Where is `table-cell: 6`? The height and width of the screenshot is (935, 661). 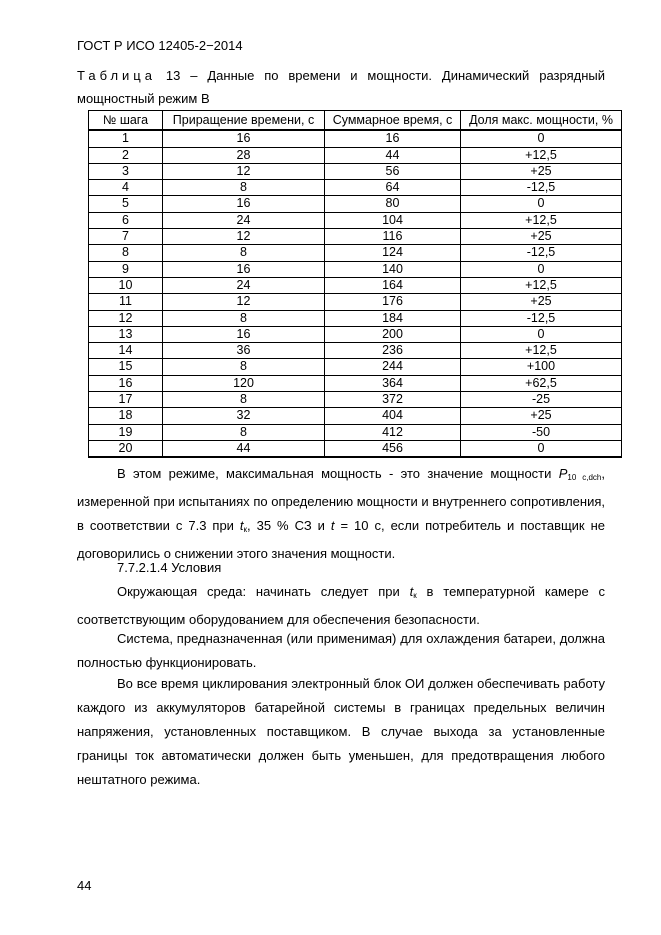 table-cell: 6 is located at coordinates (125, 220).